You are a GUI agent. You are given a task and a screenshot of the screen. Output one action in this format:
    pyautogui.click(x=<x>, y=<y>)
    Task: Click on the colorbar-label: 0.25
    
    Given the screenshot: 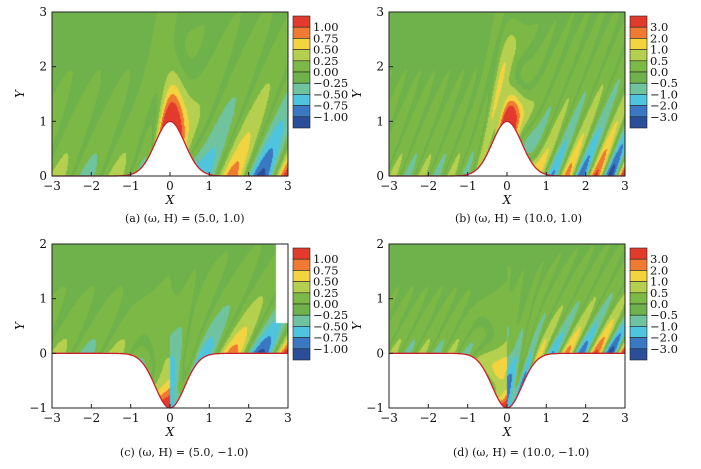 What is the action you would take?
    pyautogui.click(x=326, y=293)
    